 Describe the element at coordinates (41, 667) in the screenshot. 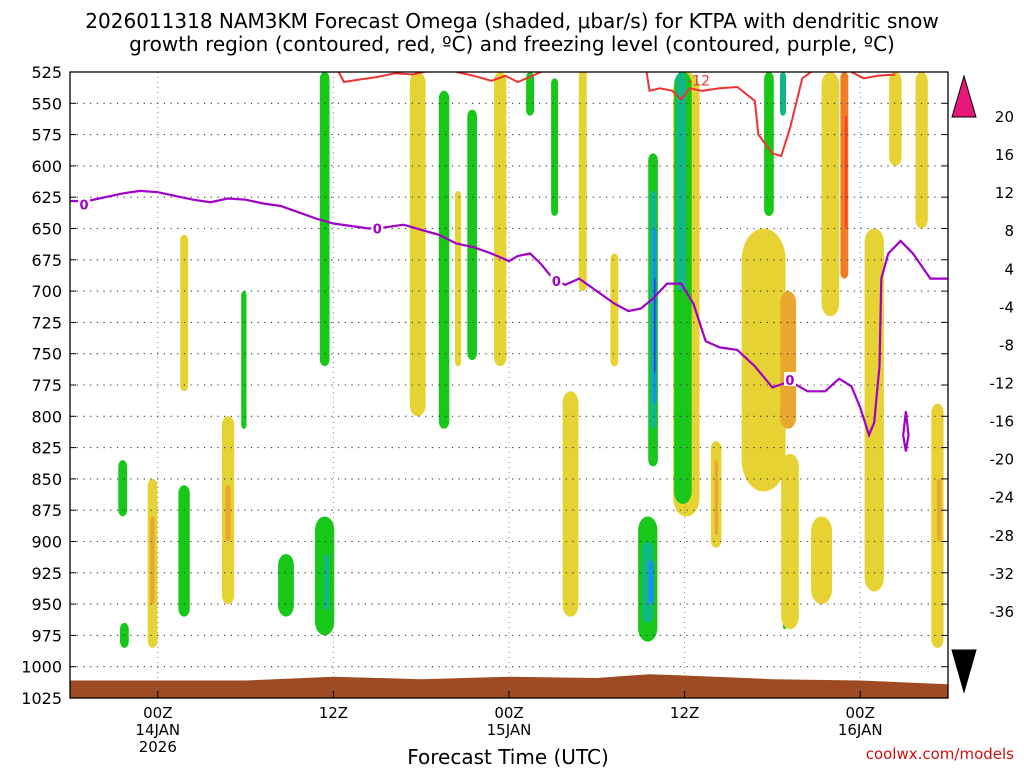

I see `y-tick-label-1000: 1000` at that location.